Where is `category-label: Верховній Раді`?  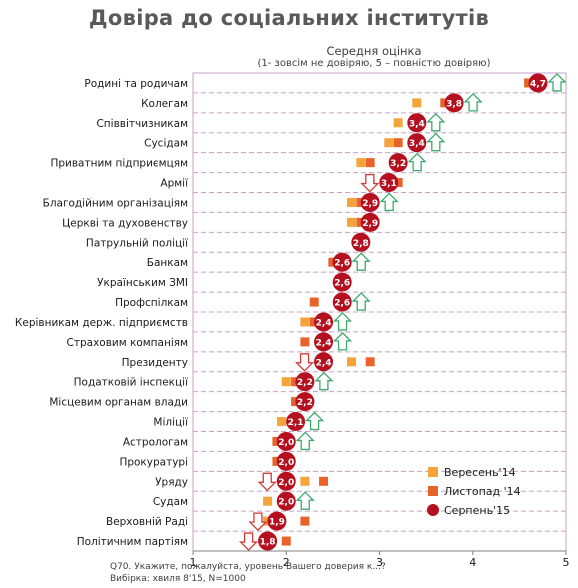 category-label: Верховній Раді is located at coordinates (147, 522).